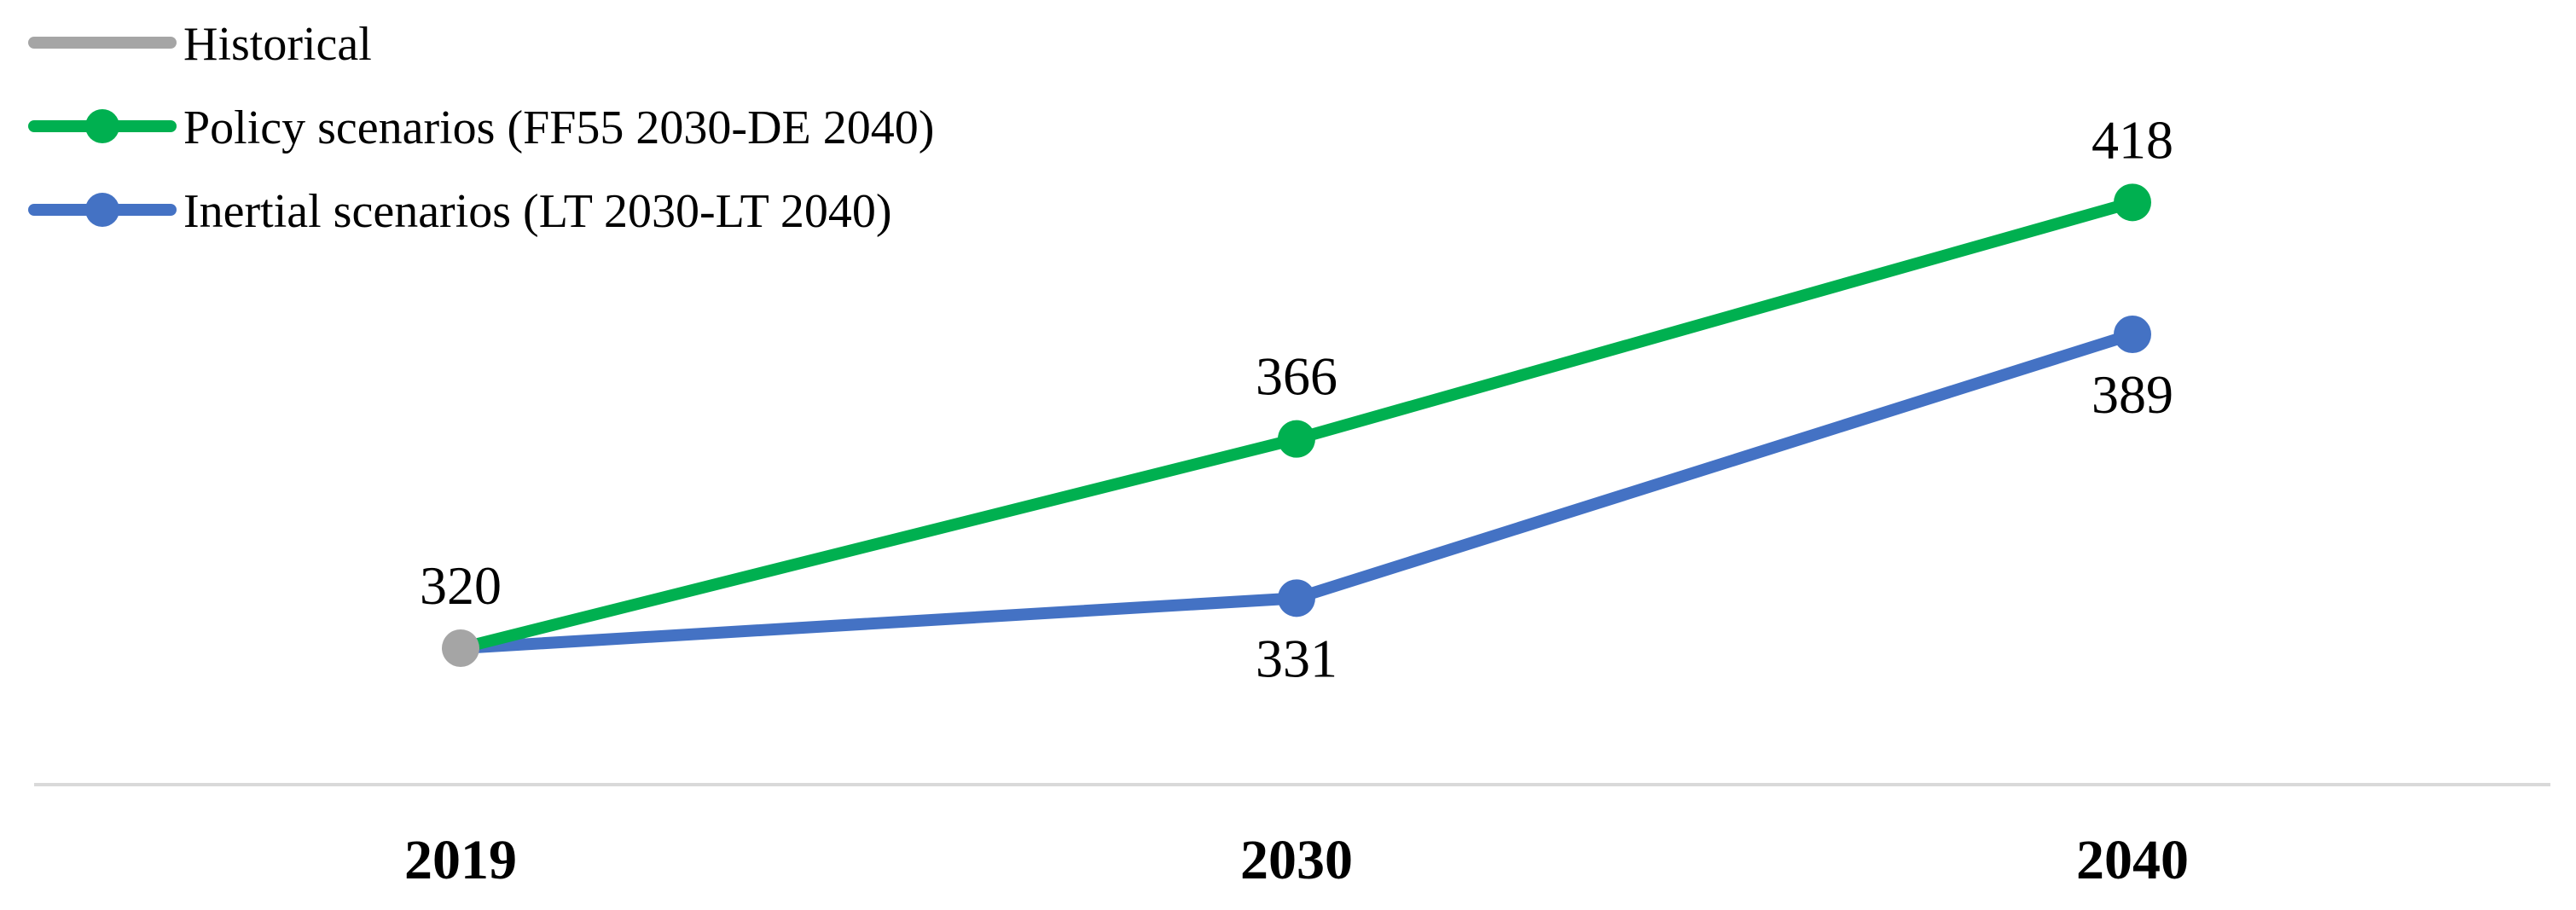 The width and height of the screenshot is (2576, 910). Describe the element at coordinates (461, 585) in the screenshot. I see `data-label-0-0: 320` at that location.